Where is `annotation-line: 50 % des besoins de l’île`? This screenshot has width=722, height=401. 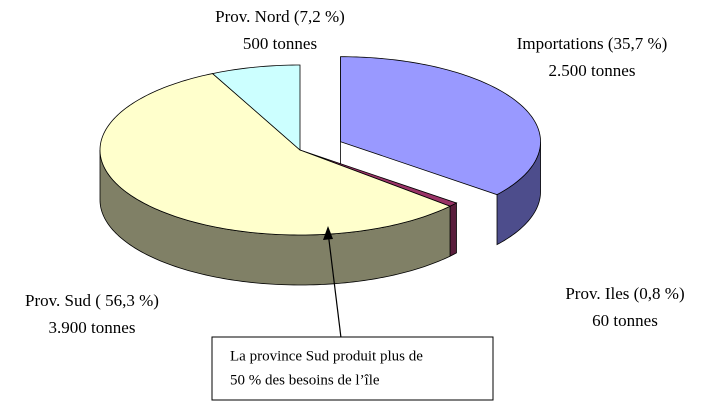 annotation-line: 50 % des besoins de l’île is located at coordinates (305, 380).